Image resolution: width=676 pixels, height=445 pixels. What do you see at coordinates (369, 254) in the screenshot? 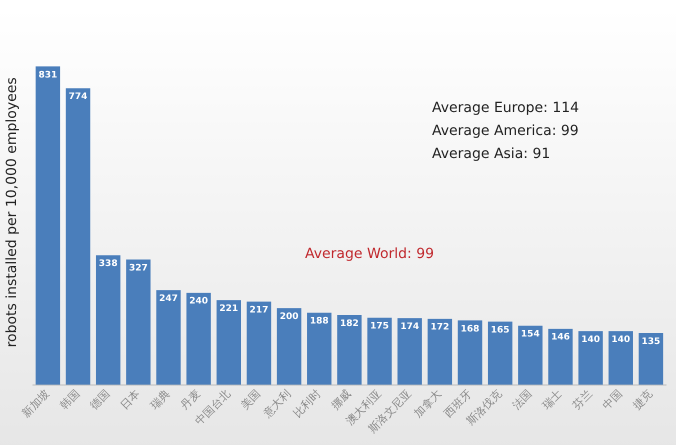
I see `annotation: Average World: 99` at bounding box center [369, 254].